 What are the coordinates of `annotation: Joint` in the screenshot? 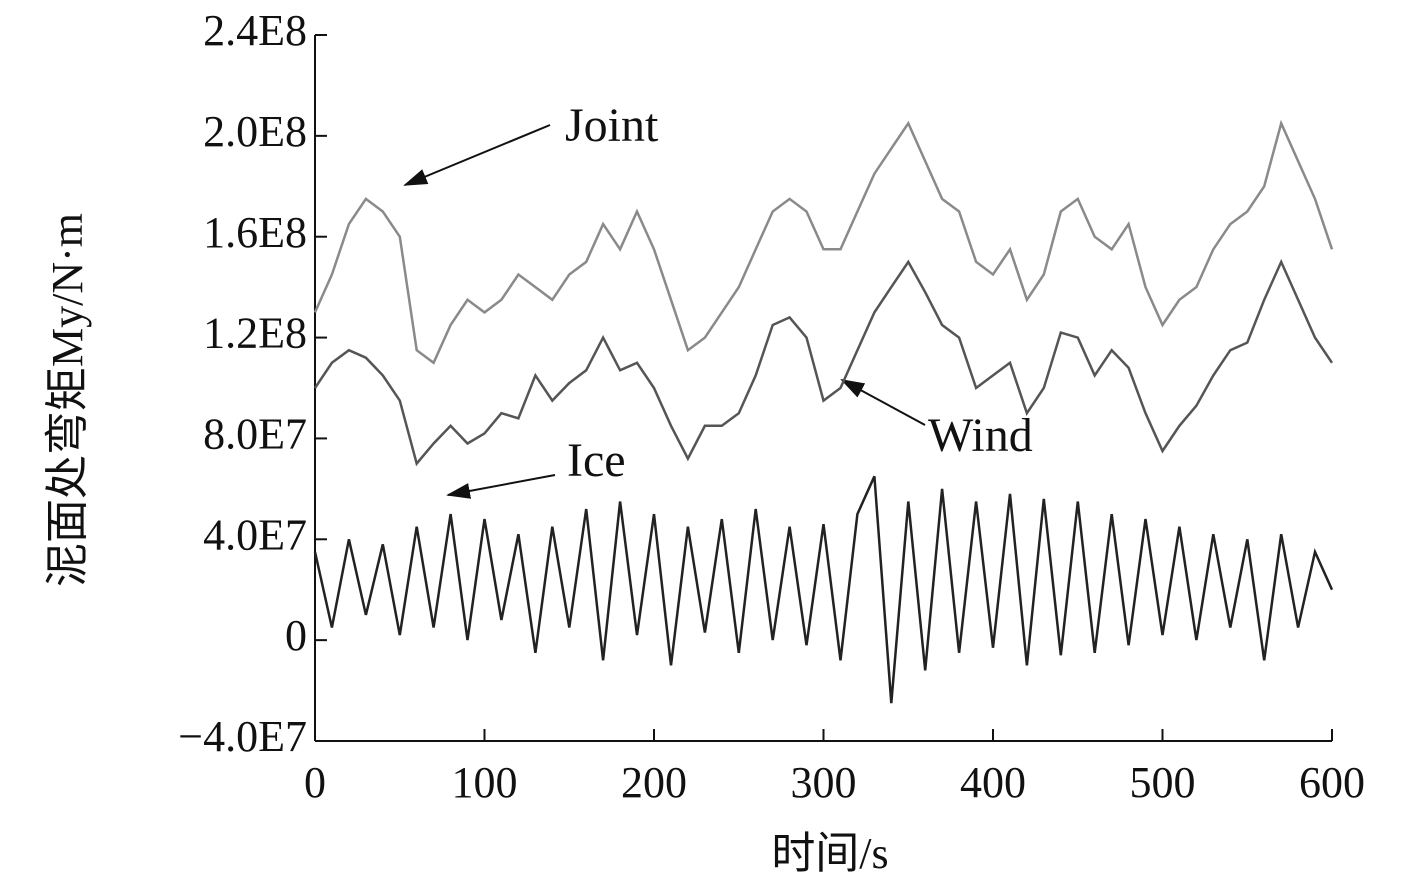 It's located at (612, 125).